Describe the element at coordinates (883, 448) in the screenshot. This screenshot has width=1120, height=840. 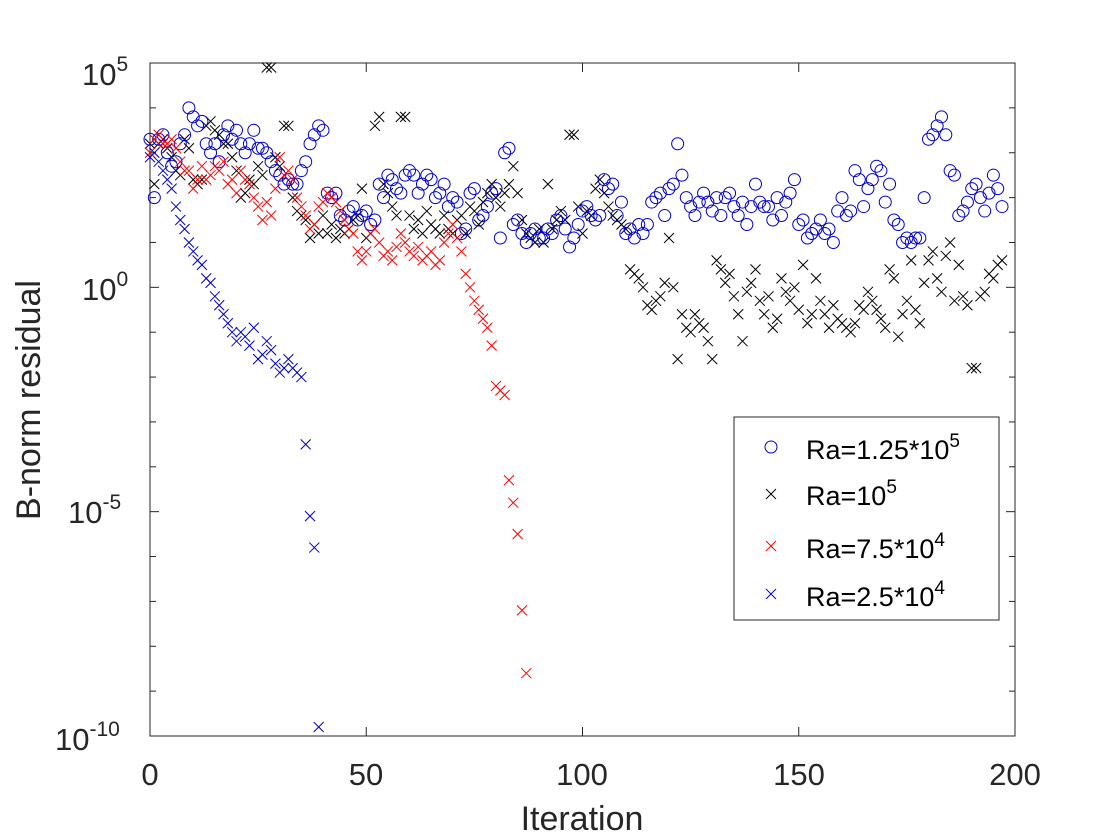
I see `legend-entry-label: Ra=1.25*105` at that location.